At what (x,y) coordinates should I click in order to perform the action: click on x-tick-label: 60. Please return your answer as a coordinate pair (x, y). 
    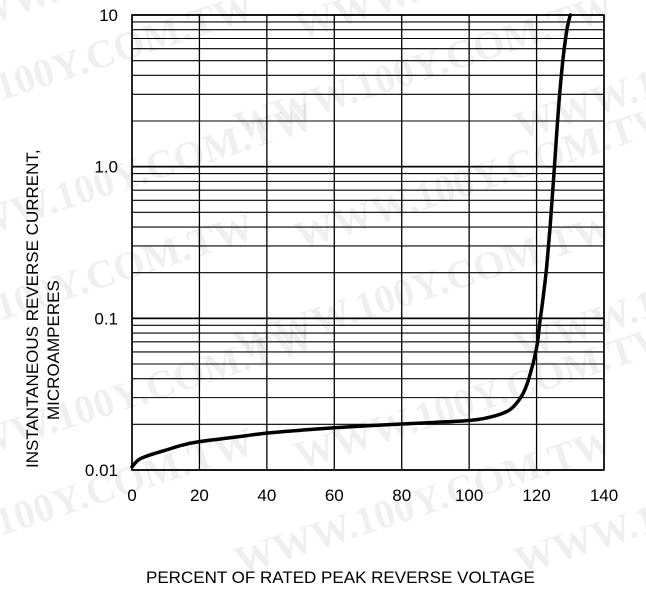
    Looking at the image, I should click on (334, 495).